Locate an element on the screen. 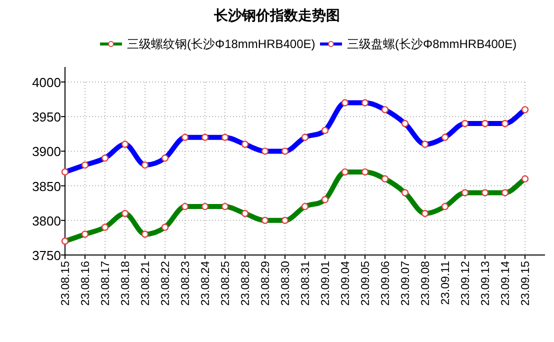 This screenshot has height=342, width=554. x-tick-label: 23.09.04 is located at coordinates (346, 283).